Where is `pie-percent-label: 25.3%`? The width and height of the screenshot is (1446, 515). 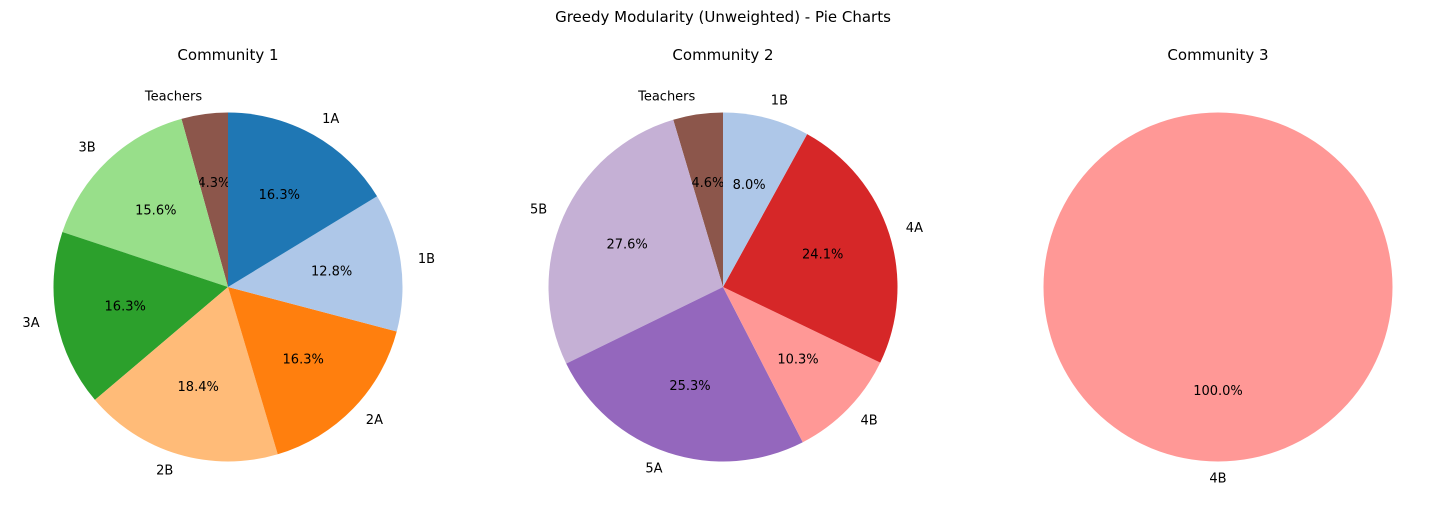 pie-percent-label: 25.3% is located at coordinates (689, 386).